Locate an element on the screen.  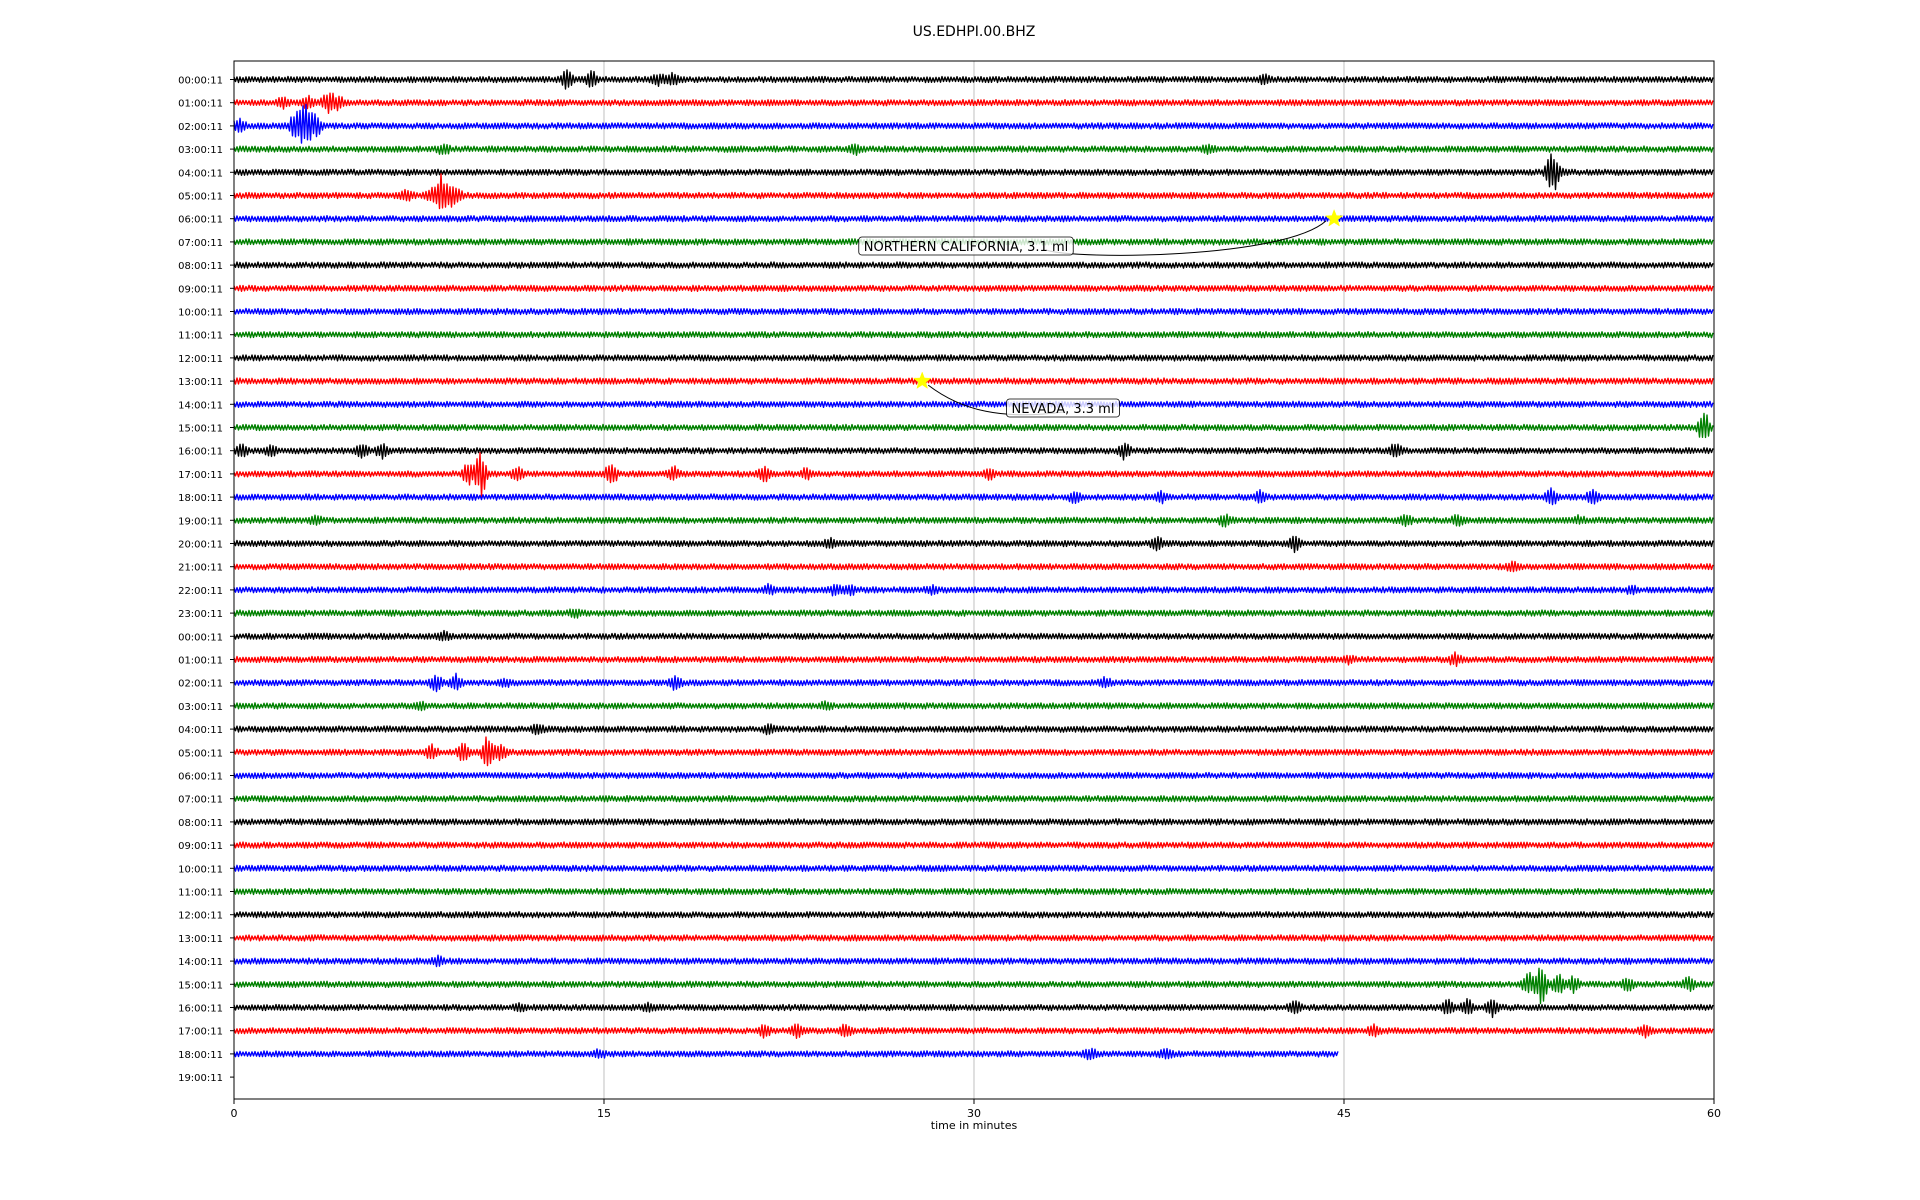
x-tick-label: 0 is located at coordinates (234, 1113).